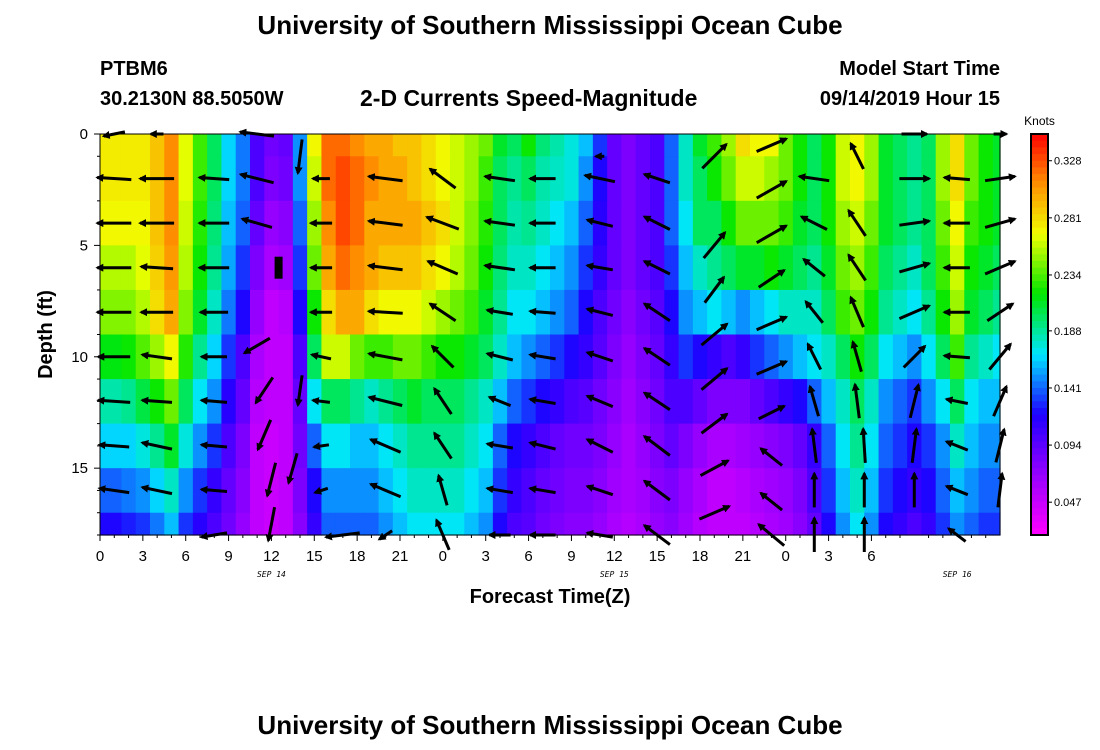  I want to click on plot-title: 2-D Currents Speed-Magnitude, so click(529, 98).